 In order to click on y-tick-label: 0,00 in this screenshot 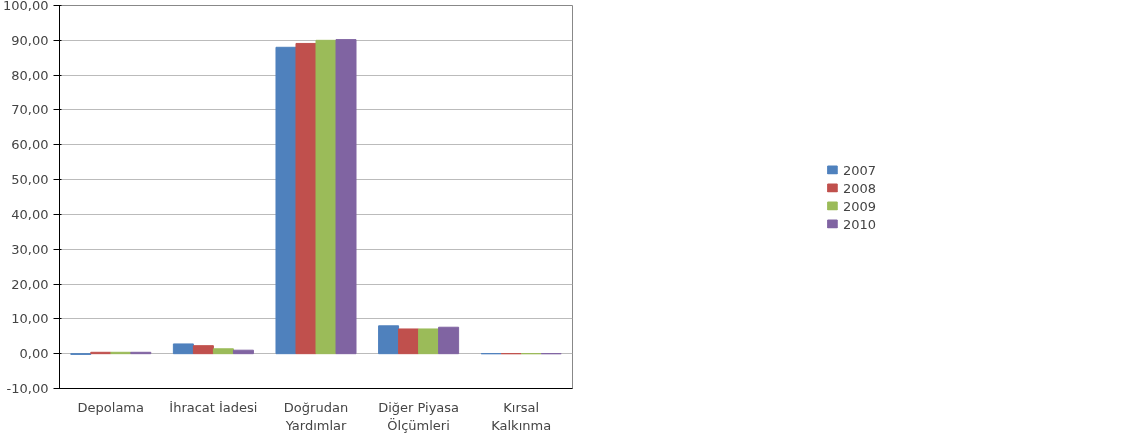, I will do `click(34, 354)`.